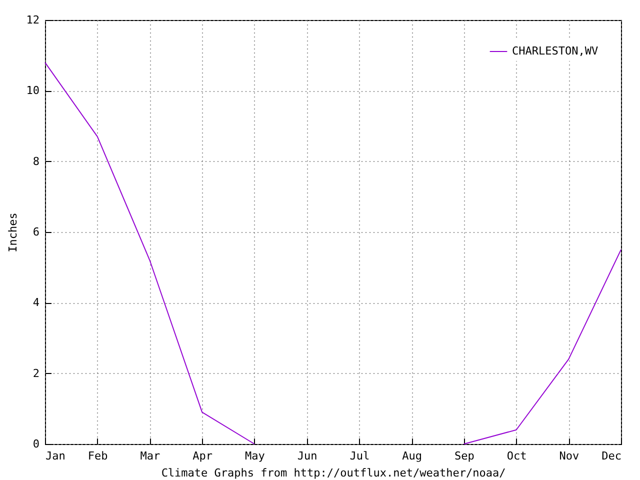 The width and height of the screenshot is (640, 480). What do you see at coordinates (150, 456) in the screenshot?
I see `x-tick-label: Mar` at bounding box center [150, 456].